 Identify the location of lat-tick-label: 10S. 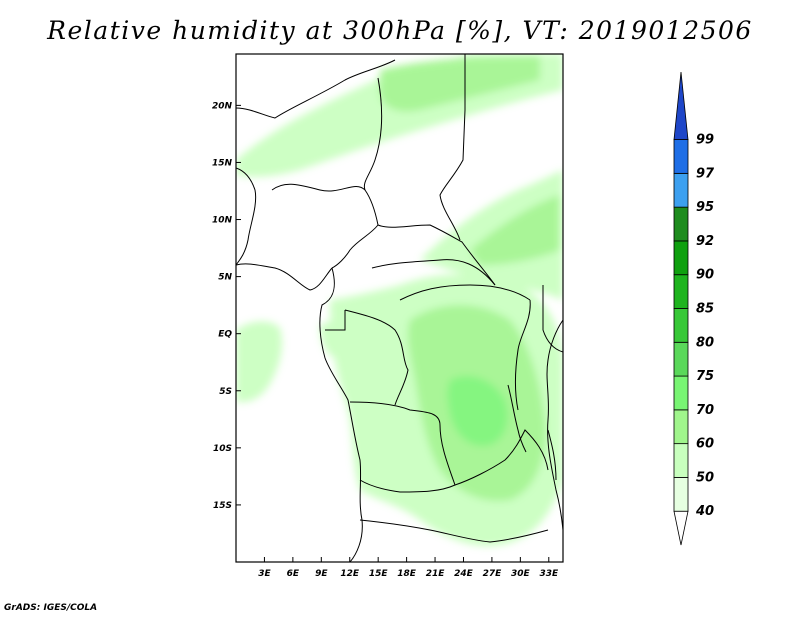
(222, 449).